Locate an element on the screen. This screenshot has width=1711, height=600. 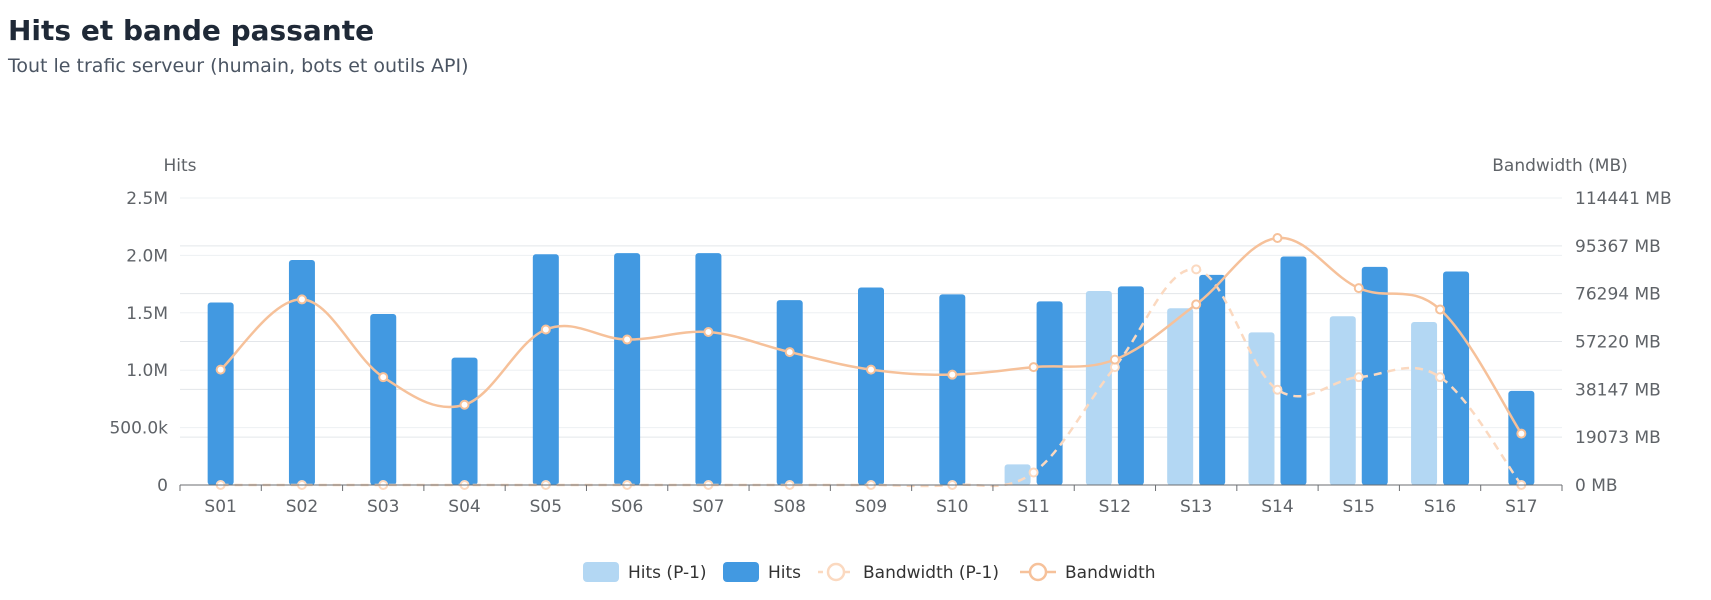
legend-bandwidth-prev: Bandwidth (P-1) is located at coordinates (908, 572).